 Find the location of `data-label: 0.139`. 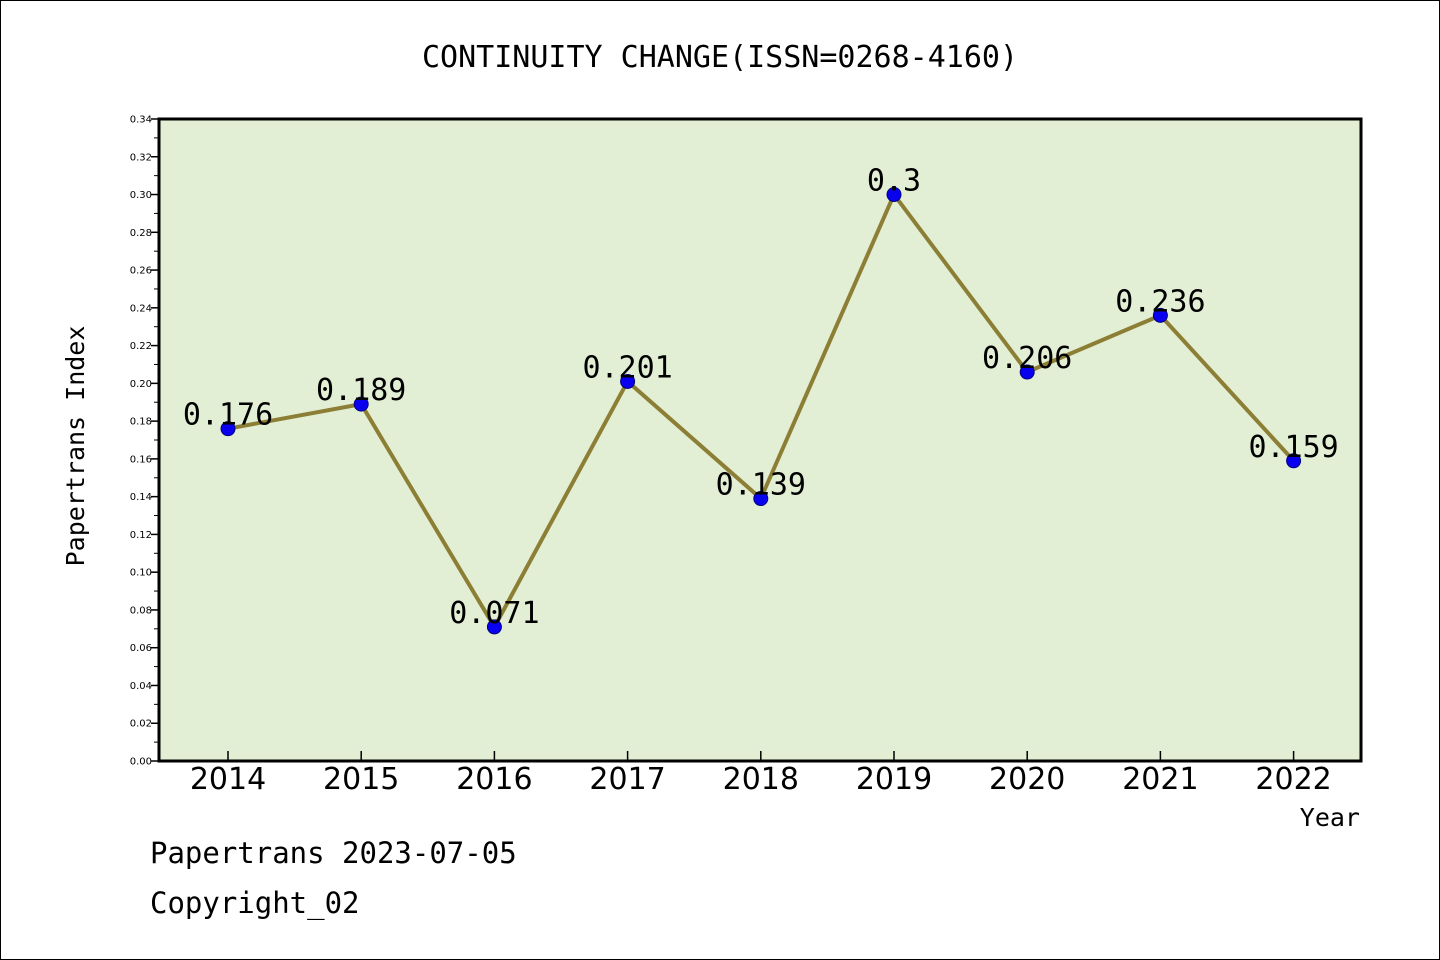

data-label: 0.139 is located at coordinates (761, 485).